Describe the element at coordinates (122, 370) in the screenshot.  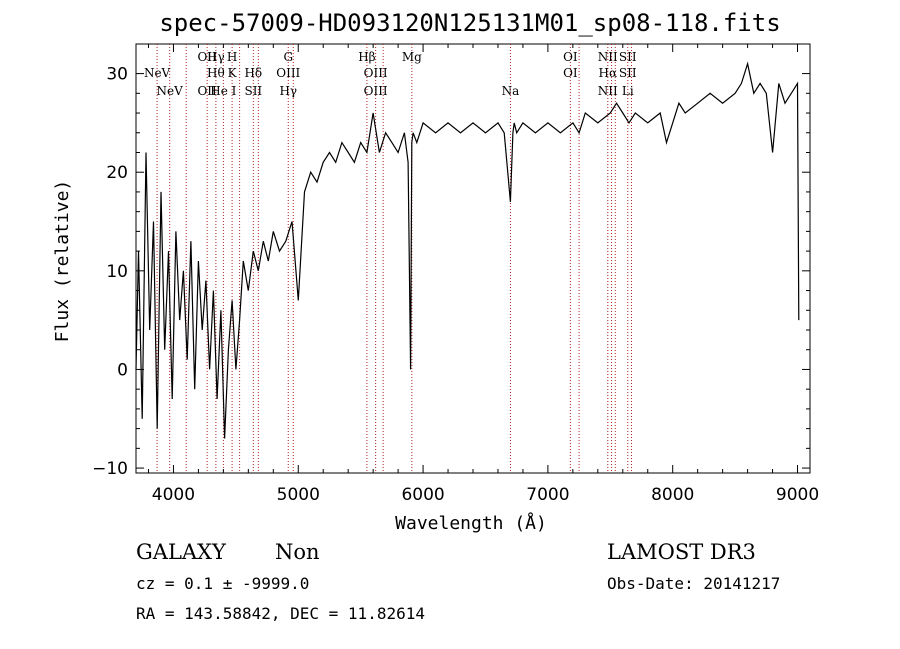
I see `y-tick-label: 0` at that location.